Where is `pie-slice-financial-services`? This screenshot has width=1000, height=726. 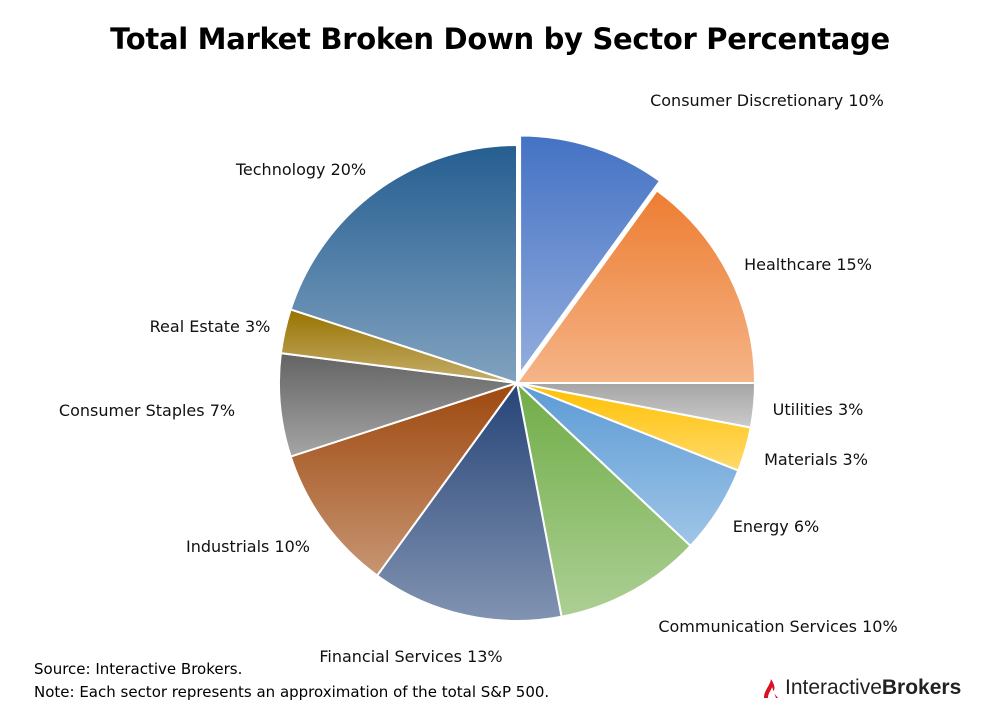 pie-slice-financial-services is located at coordinates (469, 501).